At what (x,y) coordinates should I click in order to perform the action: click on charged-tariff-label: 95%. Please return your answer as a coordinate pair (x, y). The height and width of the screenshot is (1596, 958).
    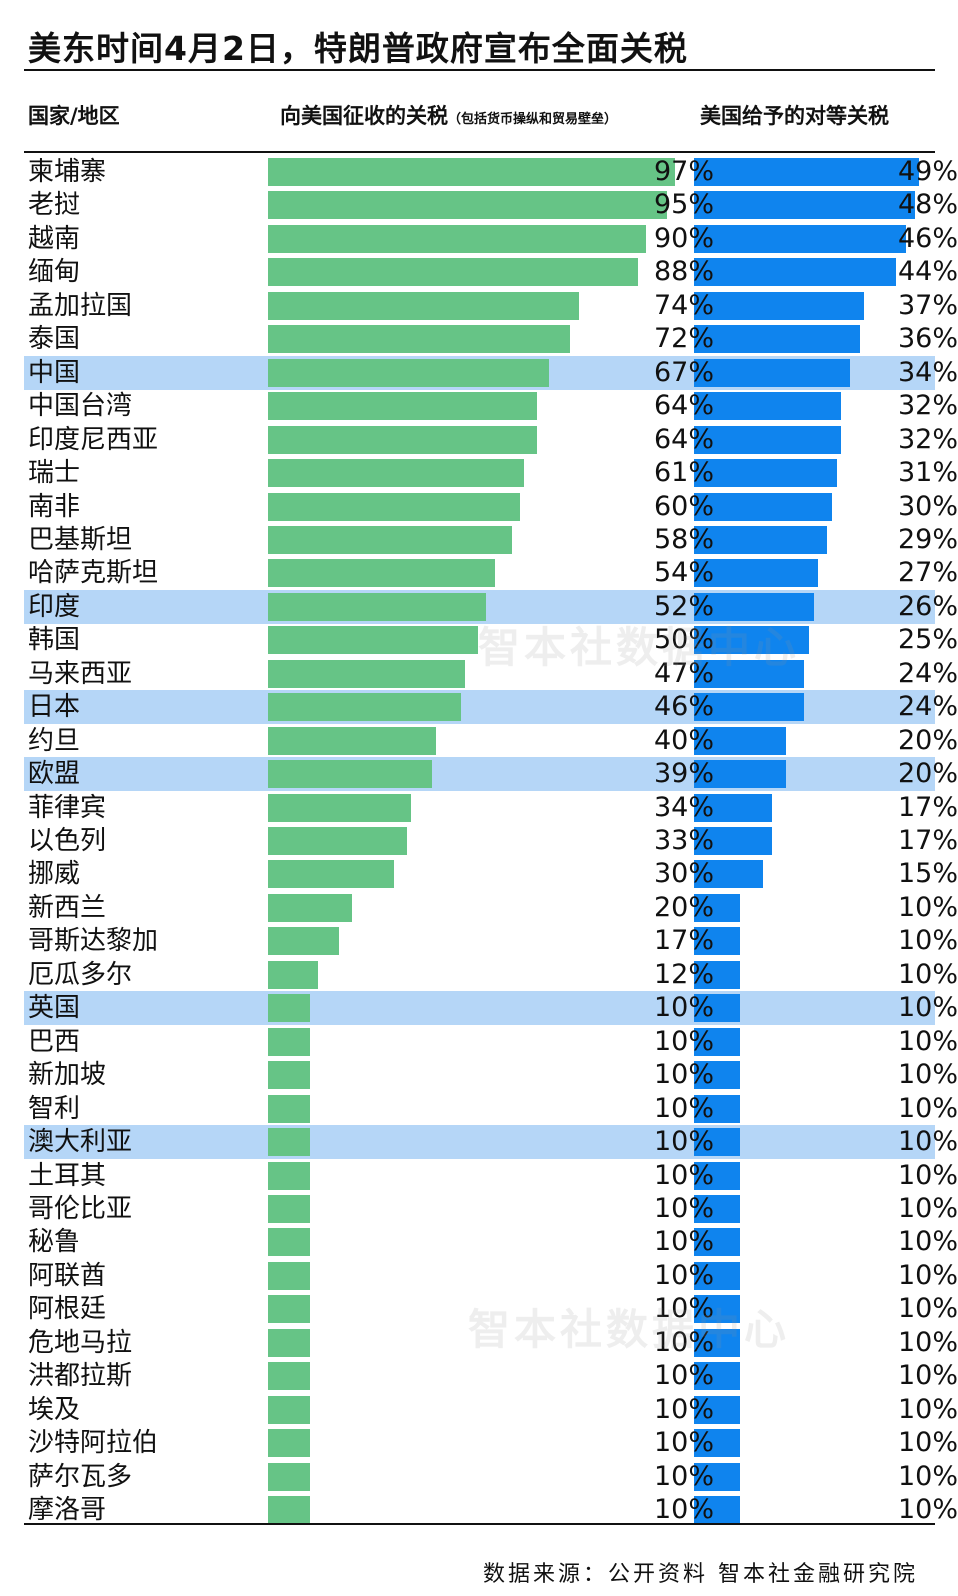
    Looking at the image, I should click on (683, 205).